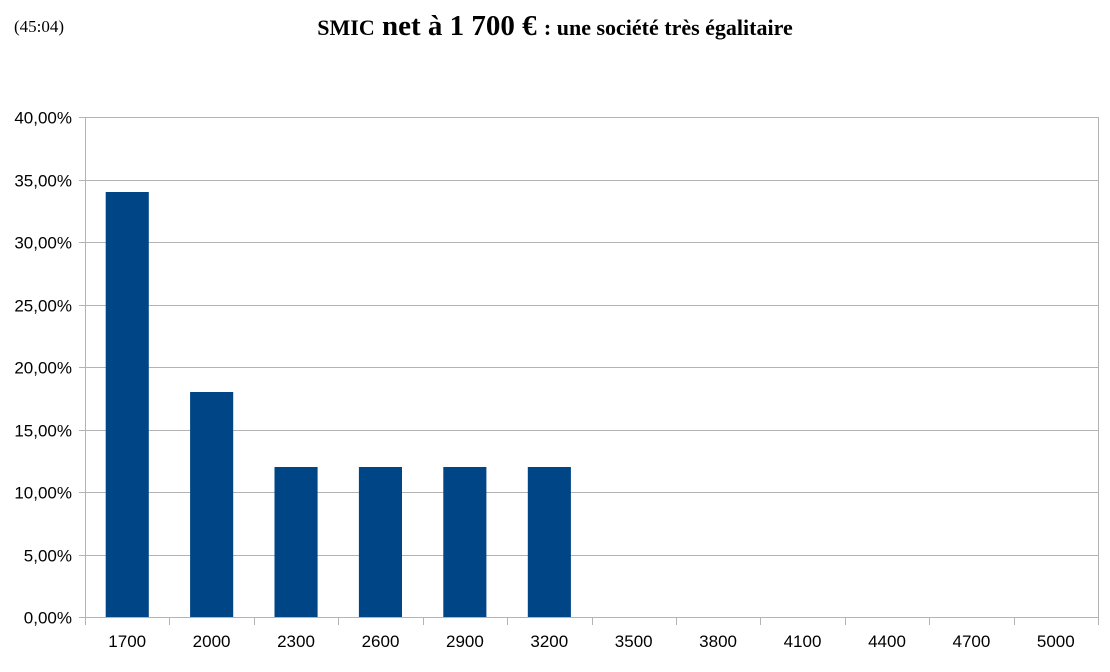 This screenshot has width=1110, height=672. Describe the element at coordinates (43, 431) in the screenshot. I see `y-tick-label: 15,00%` at that location.